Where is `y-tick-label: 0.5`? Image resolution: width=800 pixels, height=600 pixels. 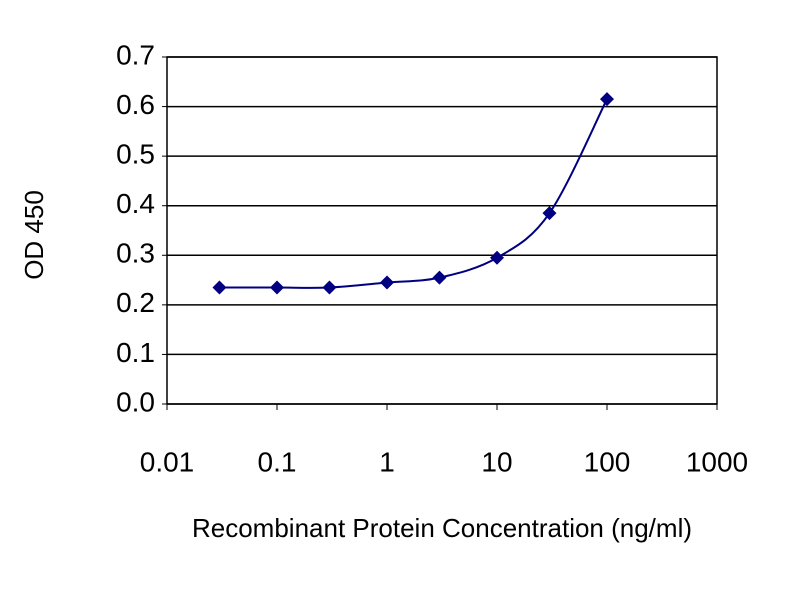
y-tick-label: 0.5 is located at coordinates (135, 154).